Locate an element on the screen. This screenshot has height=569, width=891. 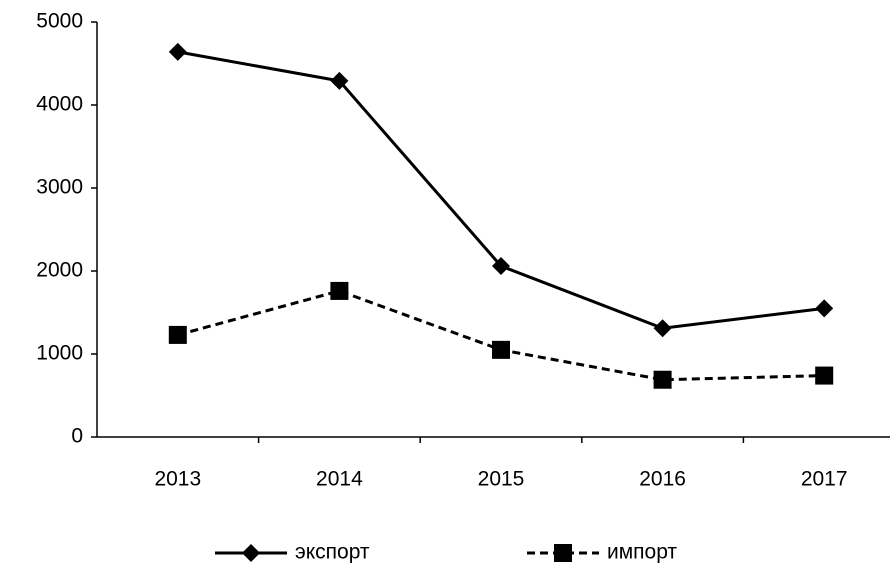
x-tick-label: 2014 is located at coordinates (339, 479).